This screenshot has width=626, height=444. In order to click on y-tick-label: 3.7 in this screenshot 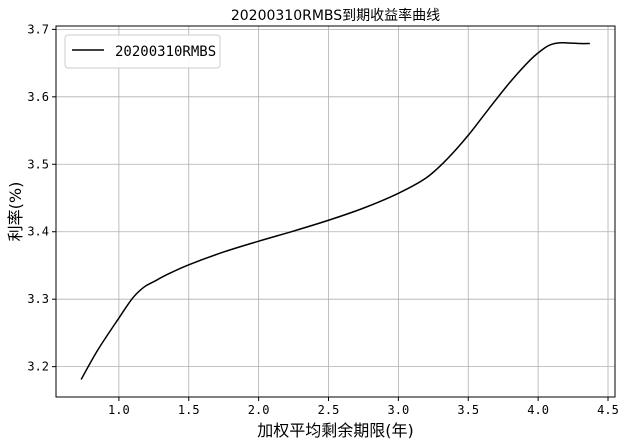, I will do `click(38, 29)`.